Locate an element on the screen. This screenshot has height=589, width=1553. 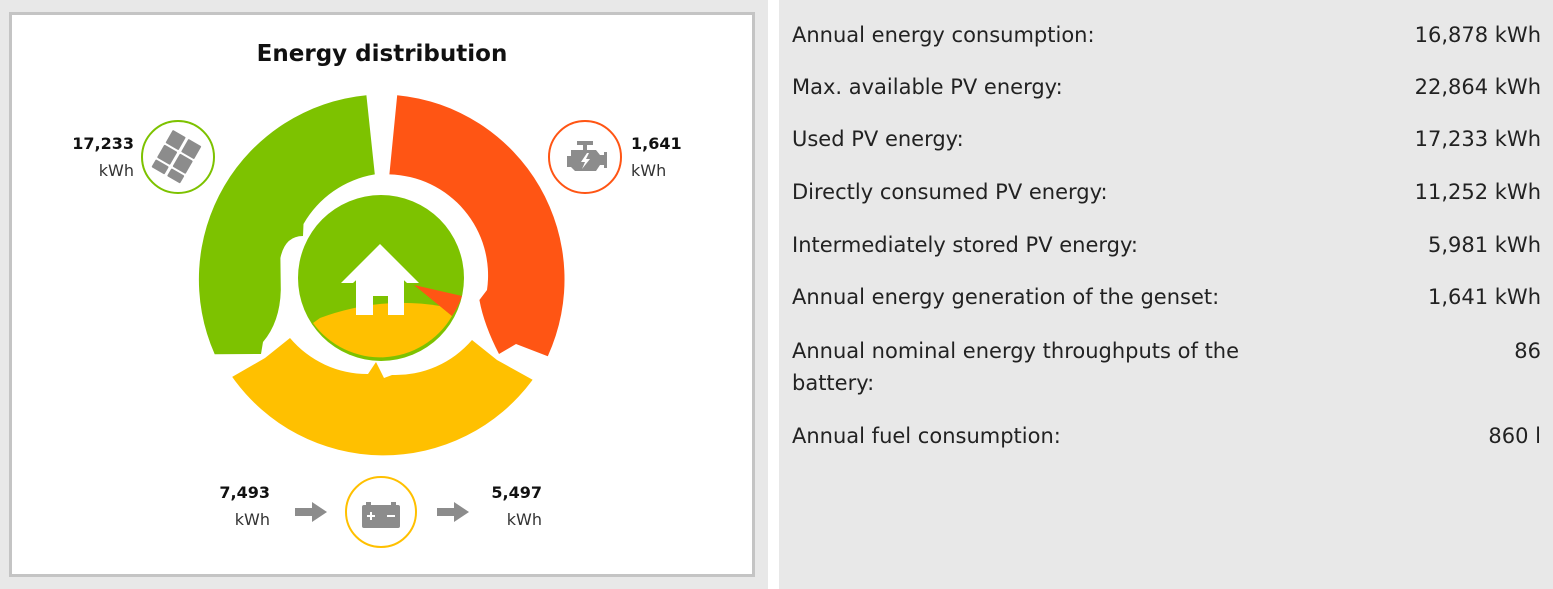
stat-label: Directly consumed PV energy: is located at coordinates (950, 192).